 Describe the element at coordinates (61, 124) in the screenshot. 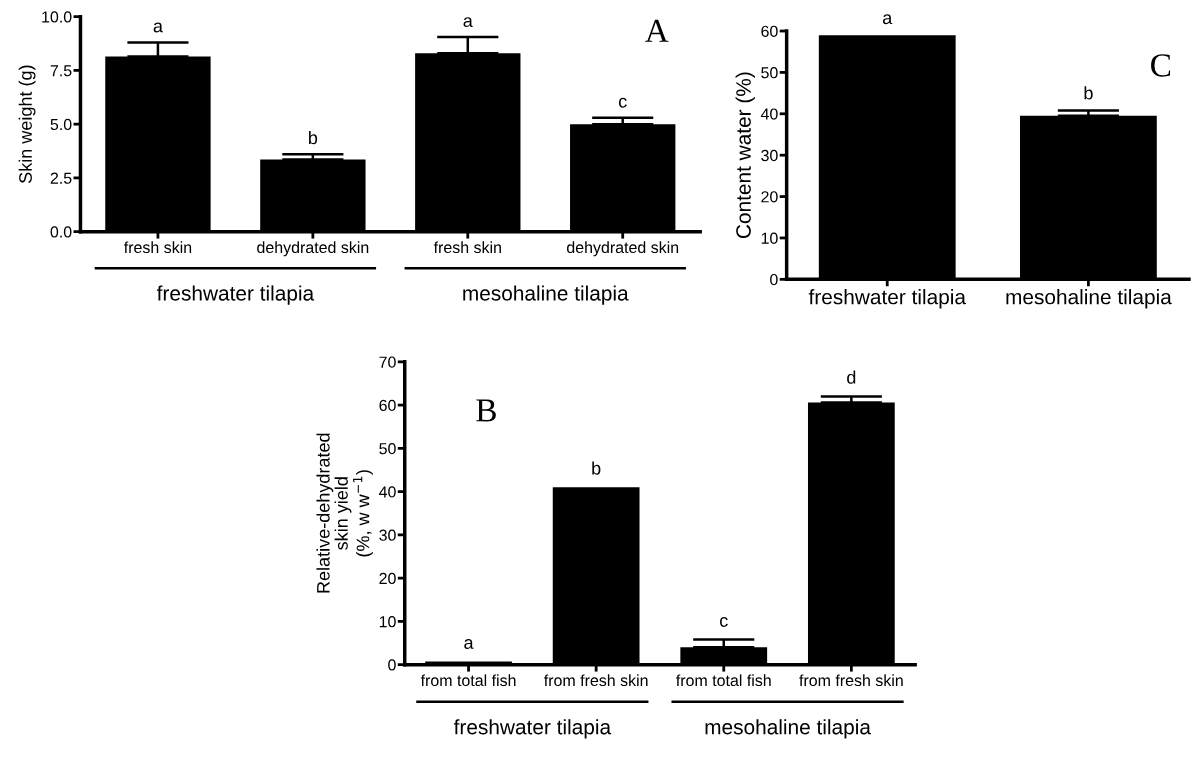

I see `y-tick-label: 5.0` at that location.